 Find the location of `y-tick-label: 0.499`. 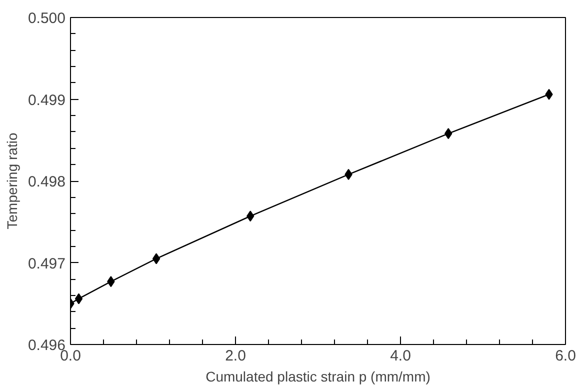

y-tick-label: 0.499 is located at coordinates (47, 100).